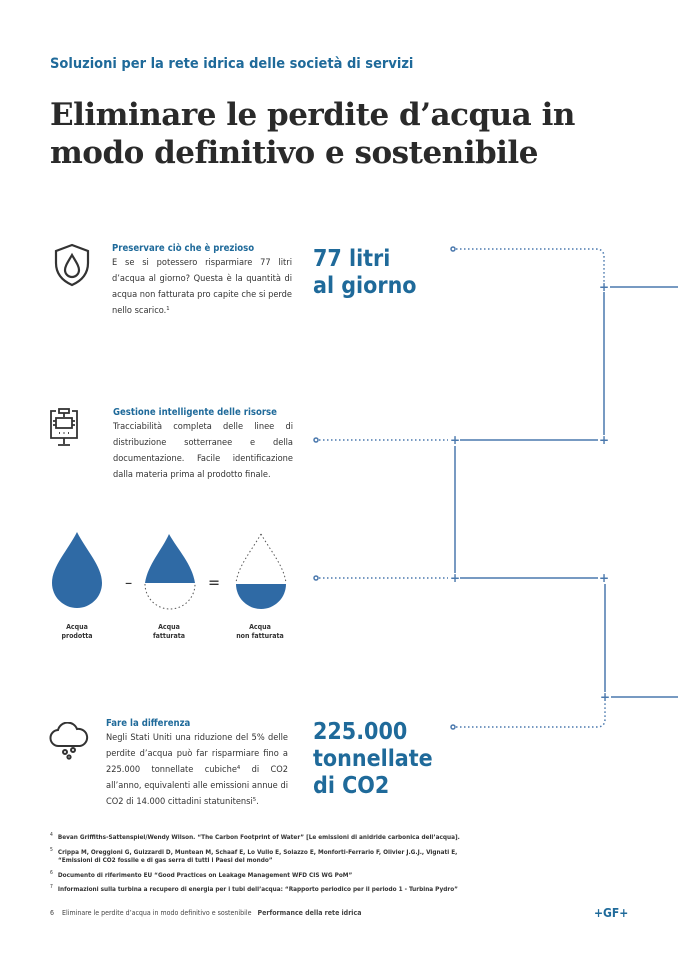  I want to click on stat-line: di CO2, so click(351, 786).